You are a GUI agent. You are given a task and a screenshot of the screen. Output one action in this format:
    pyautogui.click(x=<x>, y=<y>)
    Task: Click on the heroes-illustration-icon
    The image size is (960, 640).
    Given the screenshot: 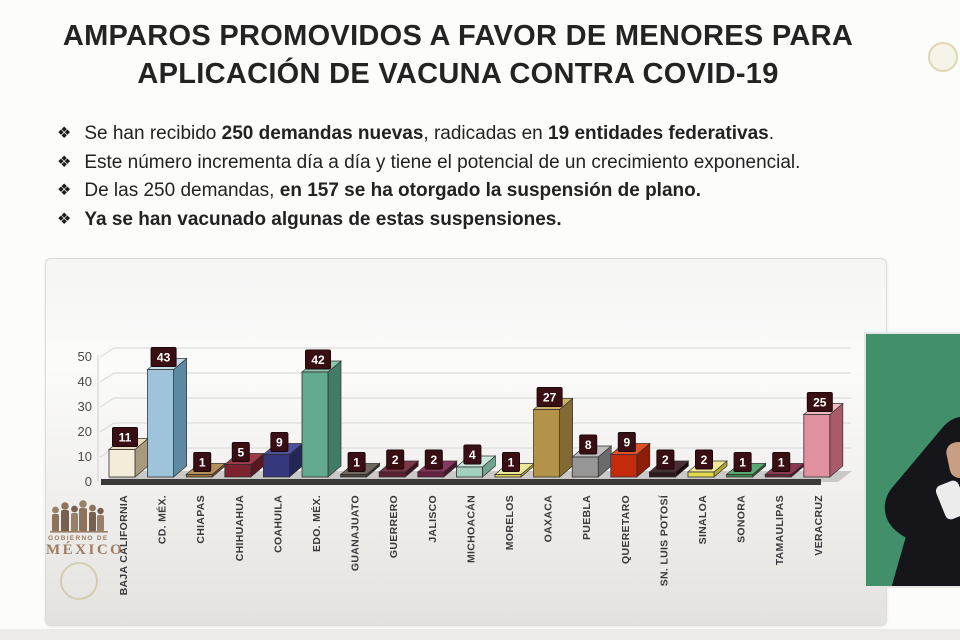 What is the action you would take?
    pyautogui.click(x=79, y=516)
    